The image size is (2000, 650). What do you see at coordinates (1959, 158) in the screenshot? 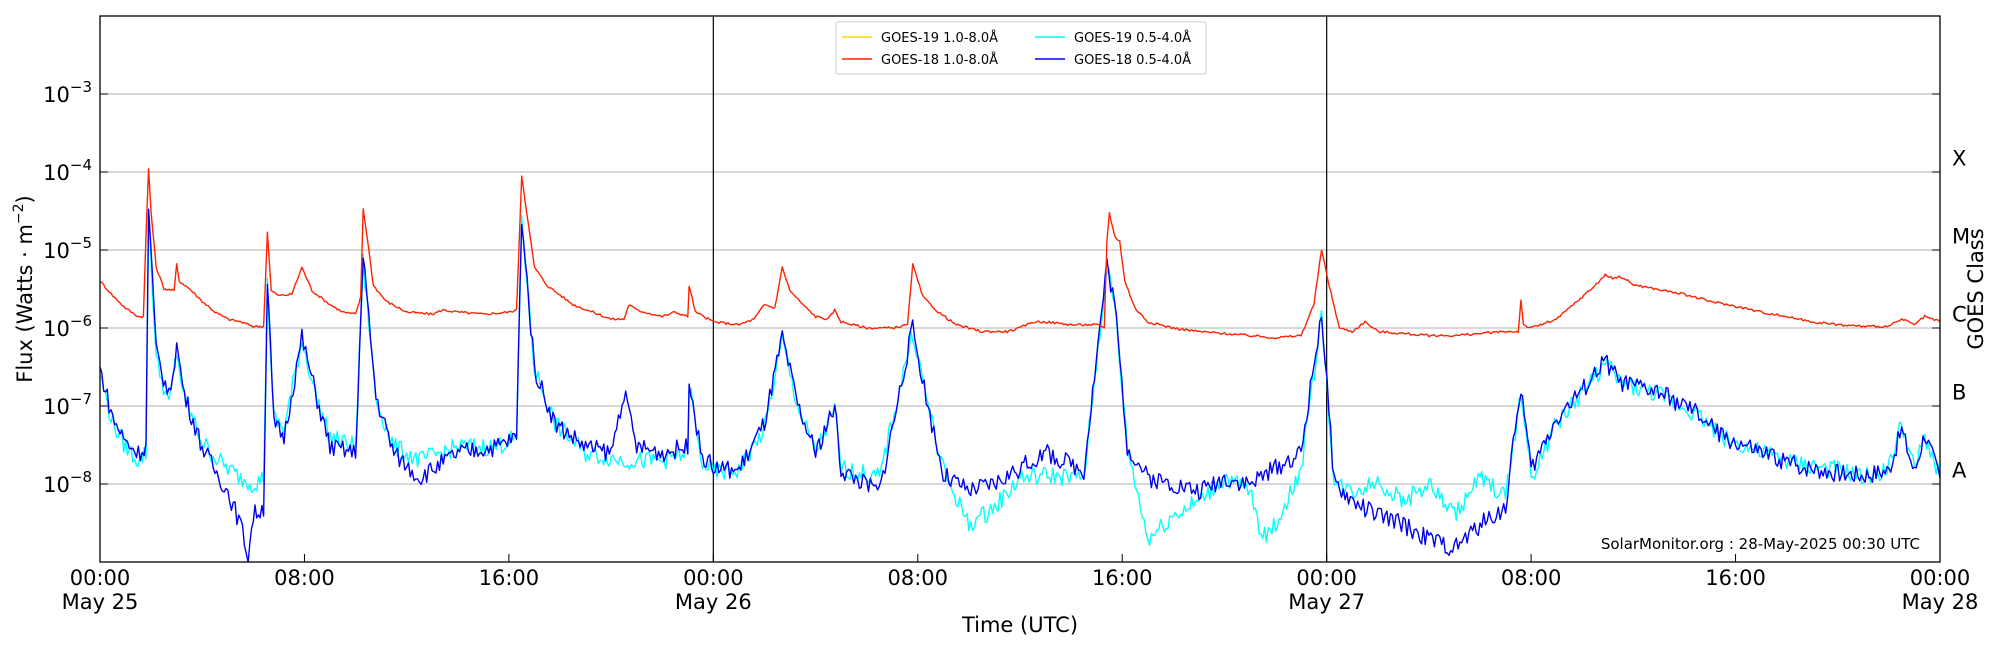
I see `goes-class-label: X` at bounding box center [1959, 158].